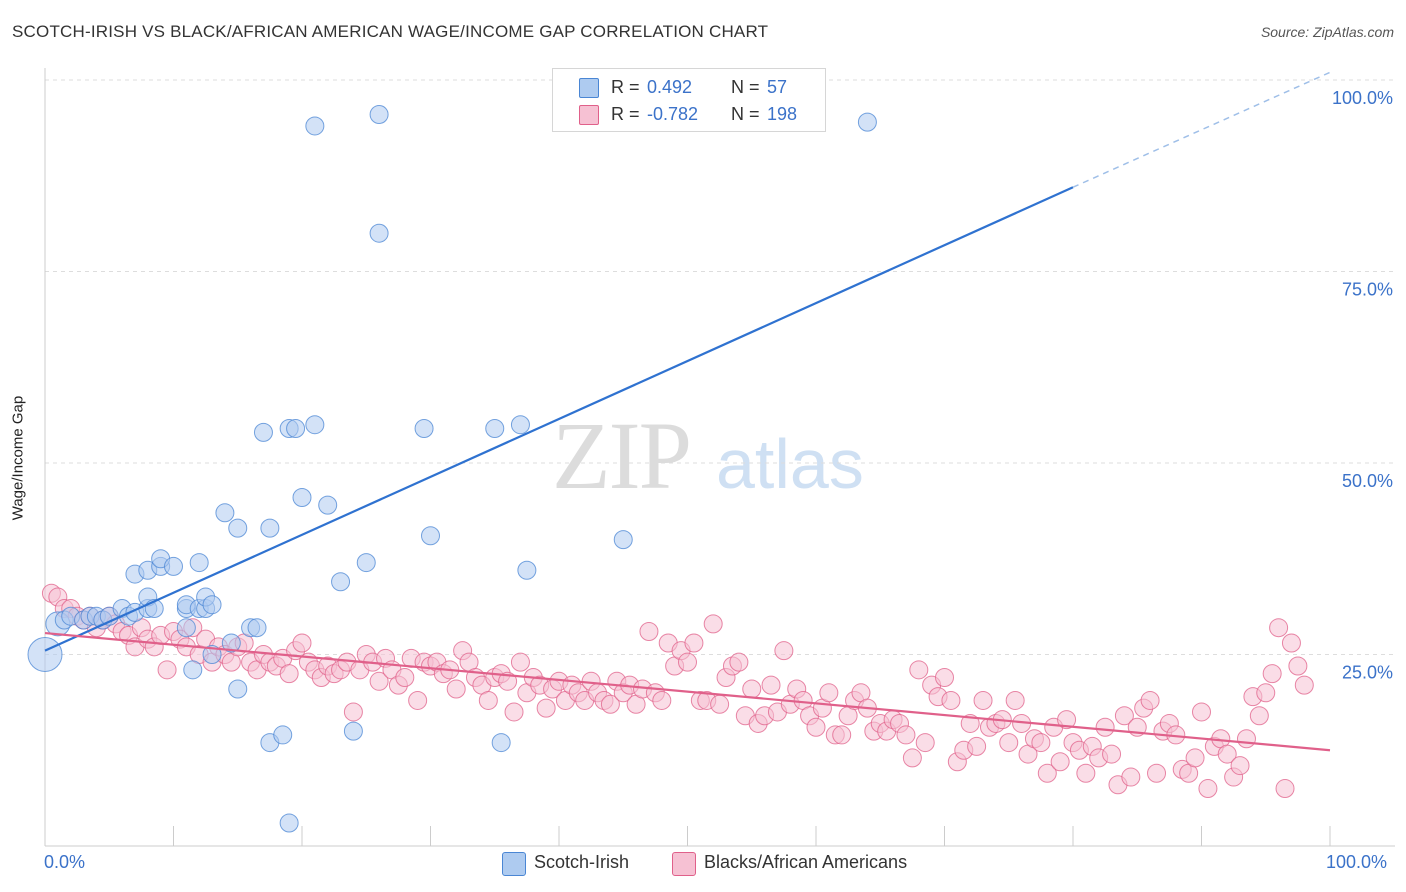 This screenshot has width=1406, height=892. Describe the element at coordinates (1367, 673) in the screenshot. I see `y-tick-label: 25.0%` at that location.